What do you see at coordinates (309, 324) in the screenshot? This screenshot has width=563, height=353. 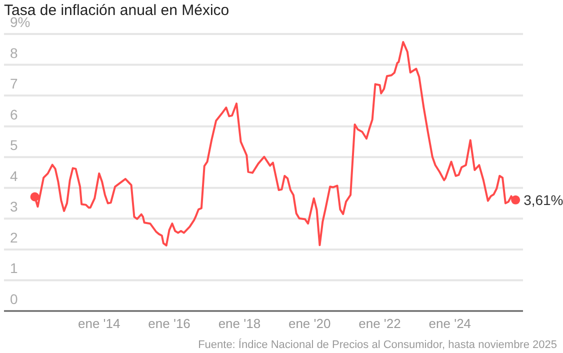 I see `x-tick-label: ene '20` at bounding box center [309, 324].